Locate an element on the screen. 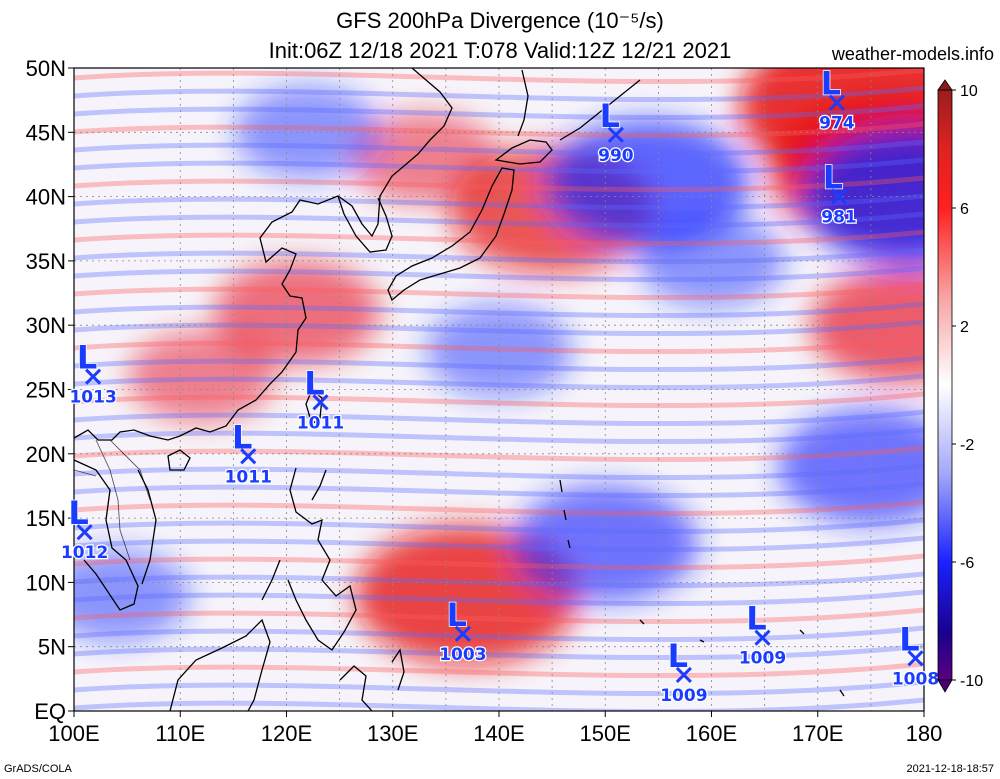 Image resolution: width=1000 pixels, height=779 pixels. low-marker: L 990 is located at coordinates (616, 131).